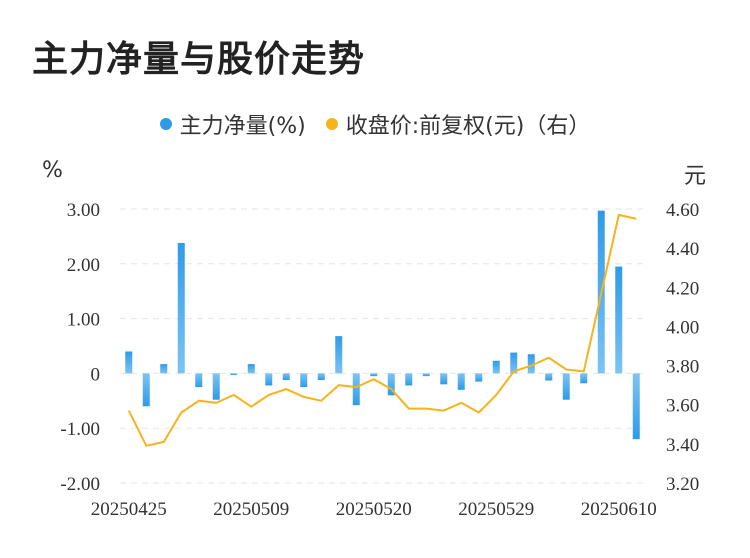 This screenshot has width=750, height=558. Describe the element at coordinates (682, 288) in the screenshot. I see `y-right-tick-label: 4.20` at that location.